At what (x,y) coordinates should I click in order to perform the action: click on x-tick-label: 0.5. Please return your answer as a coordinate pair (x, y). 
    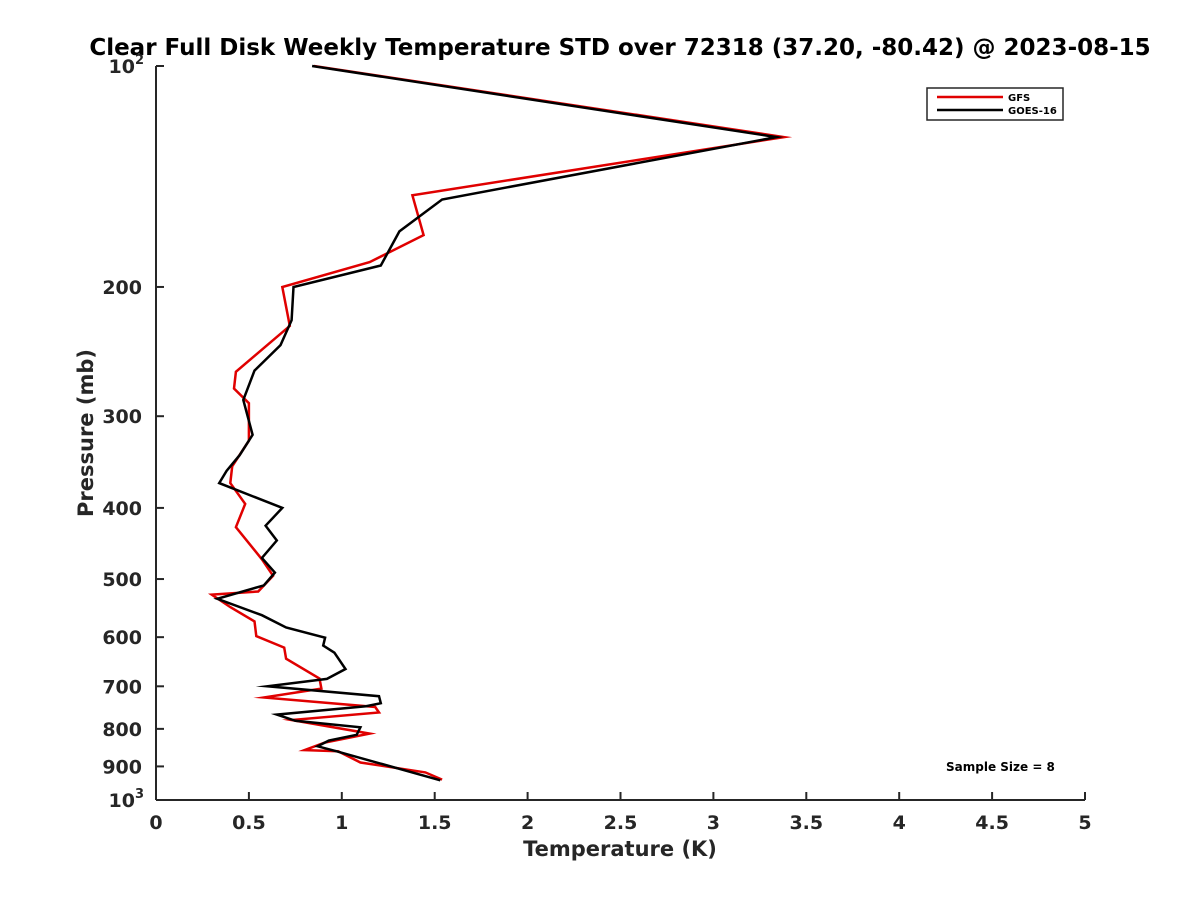
    Looking at the image, I should click on (249, 823).